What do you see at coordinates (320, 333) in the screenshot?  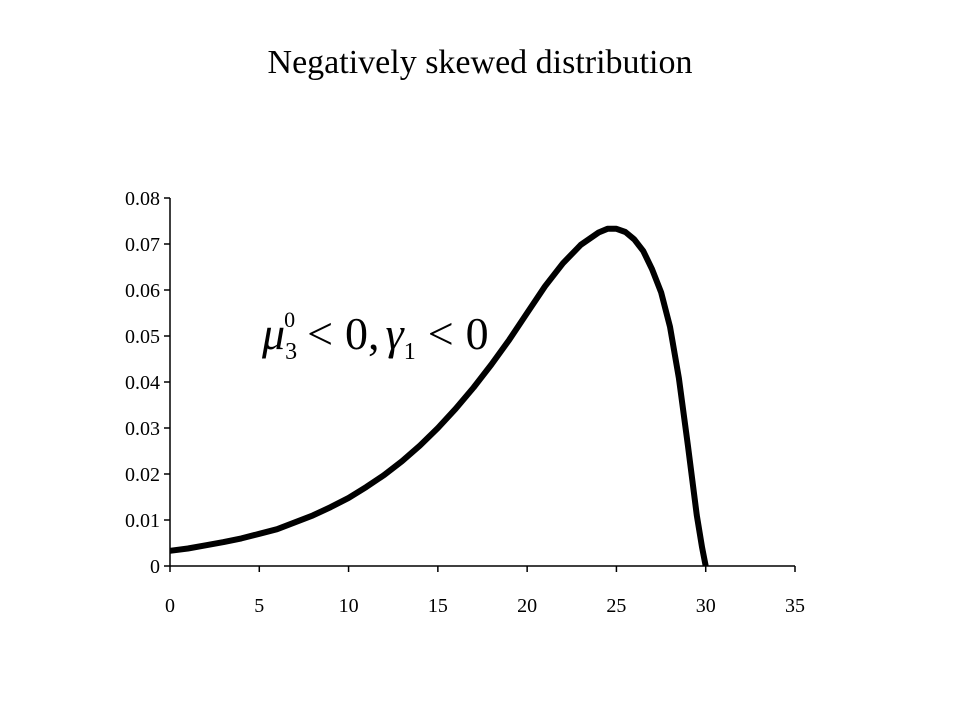 I see `less-than-1: <` at bounding box center [320, 333].